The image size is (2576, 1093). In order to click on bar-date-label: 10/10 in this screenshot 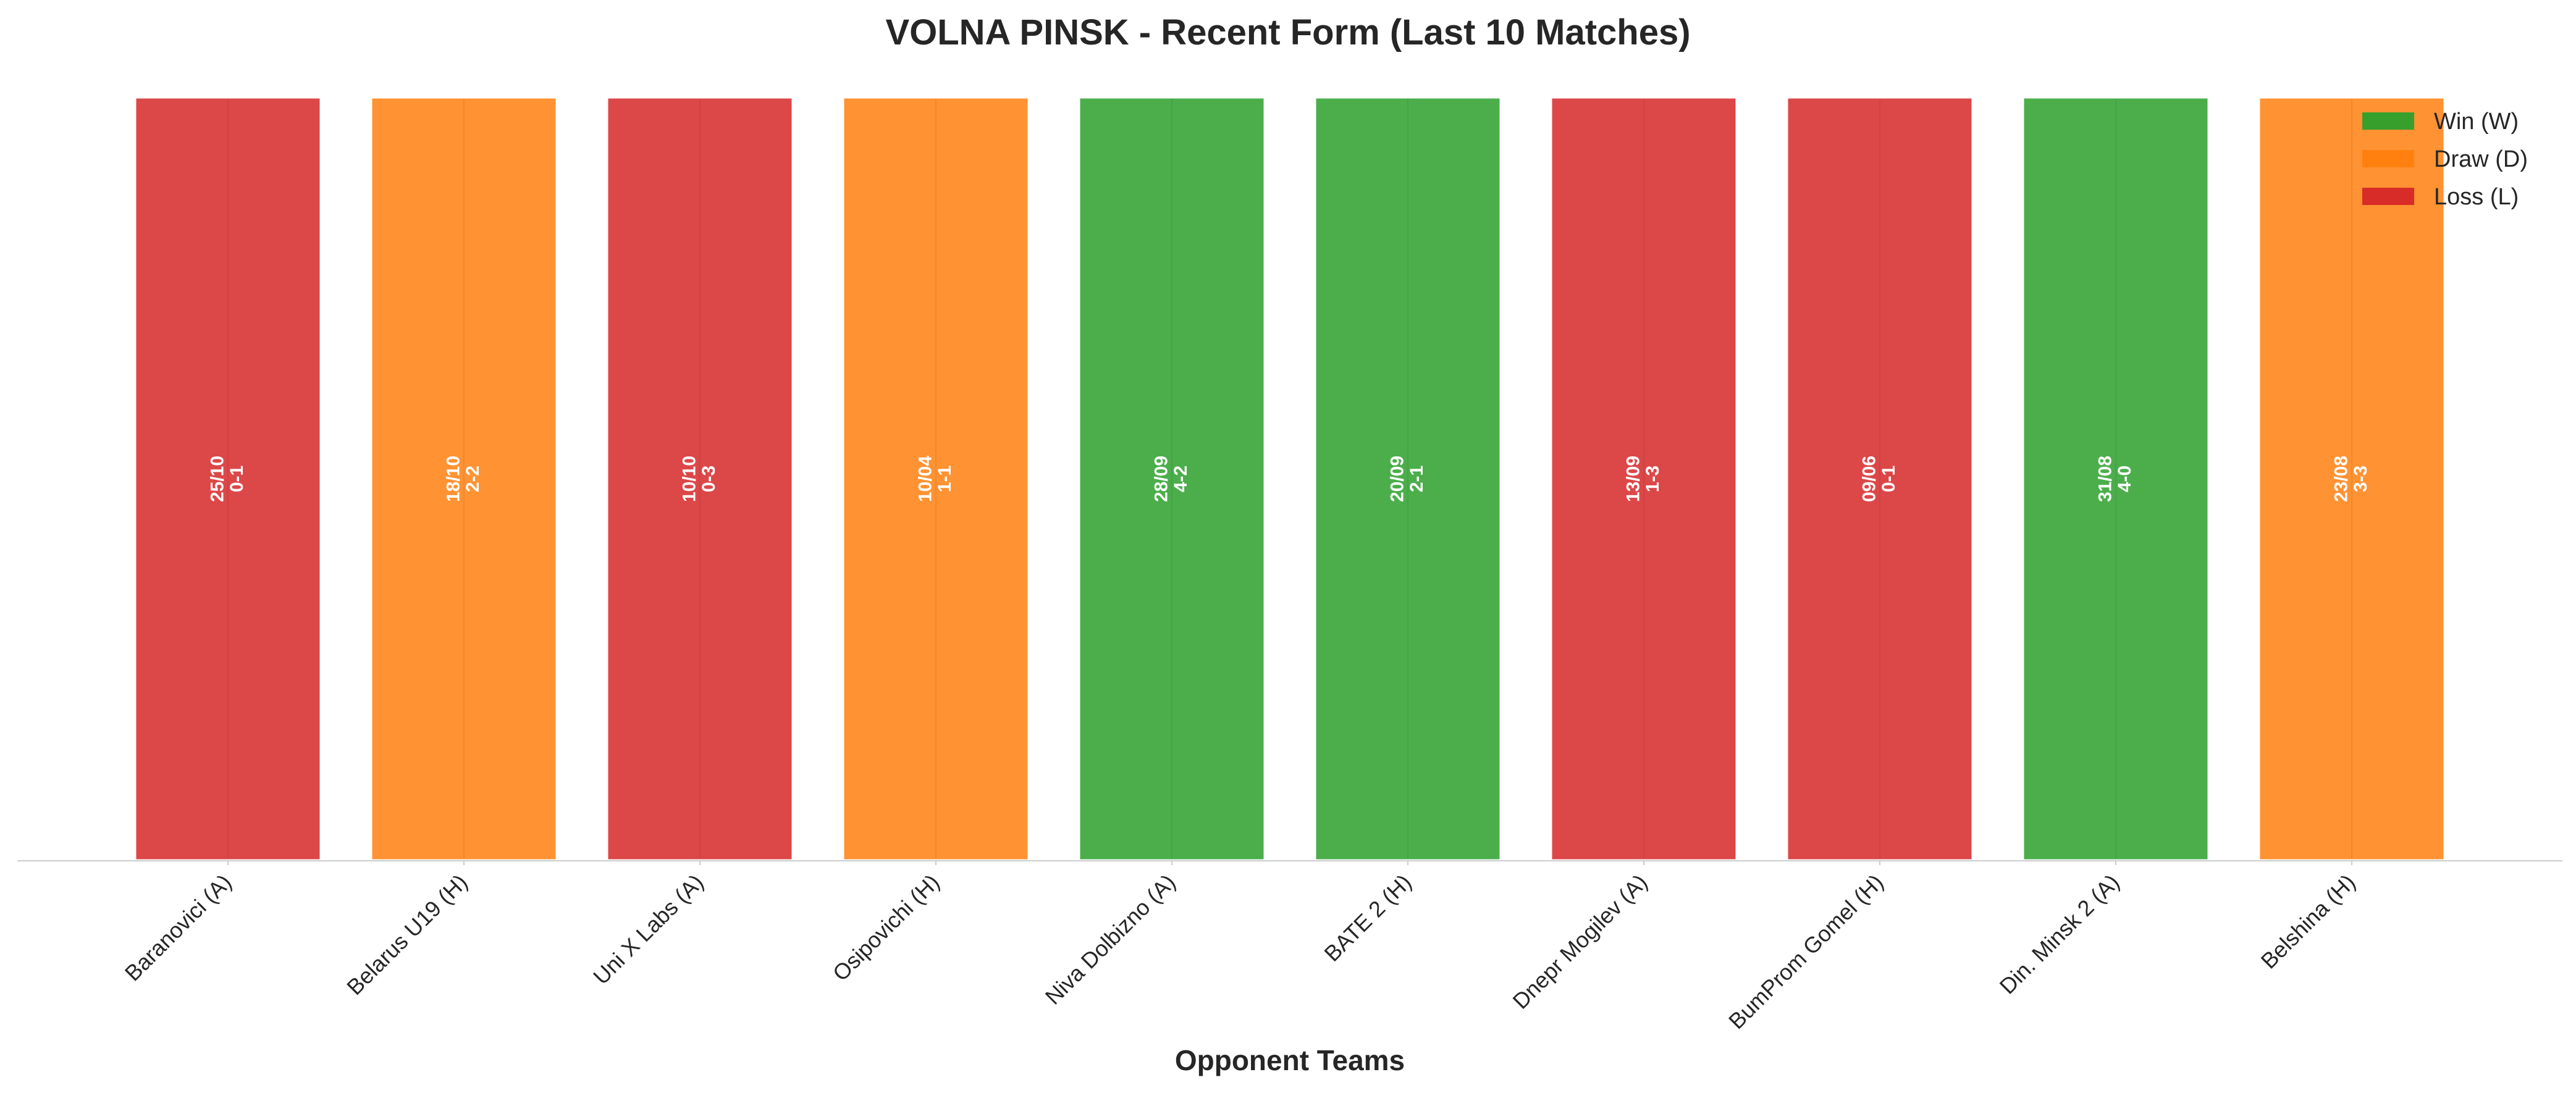, I will do `click(690, 479)`.